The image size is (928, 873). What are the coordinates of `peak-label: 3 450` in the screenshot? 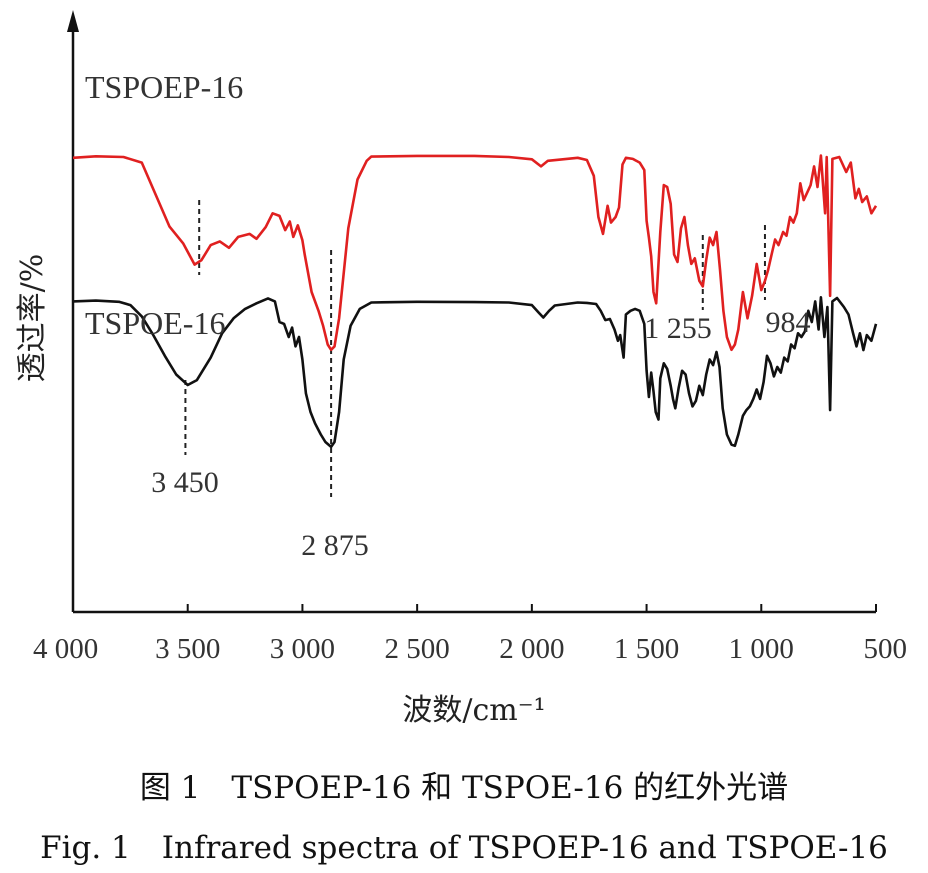 It's located at (185, 482).